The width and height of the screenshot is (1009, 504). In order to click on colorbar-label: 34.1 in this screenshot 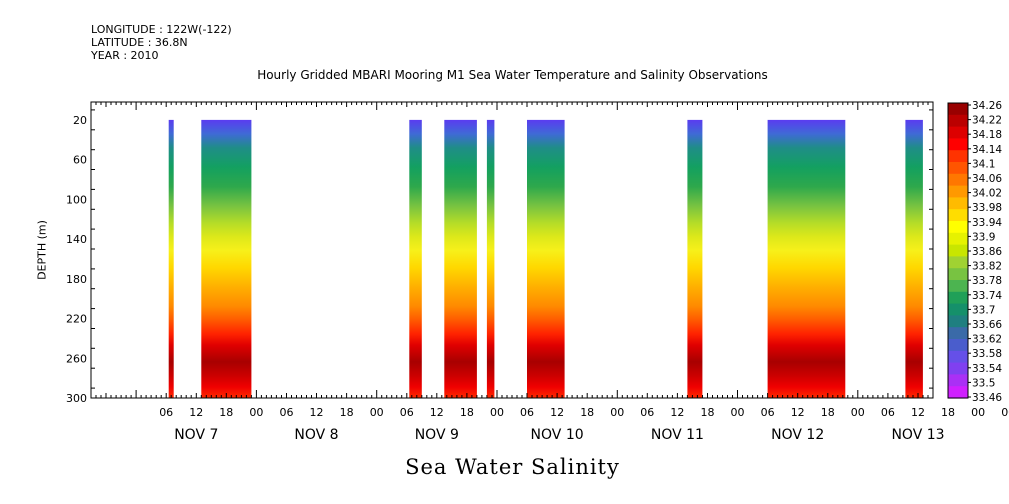, I will do `click(983, 164)`.